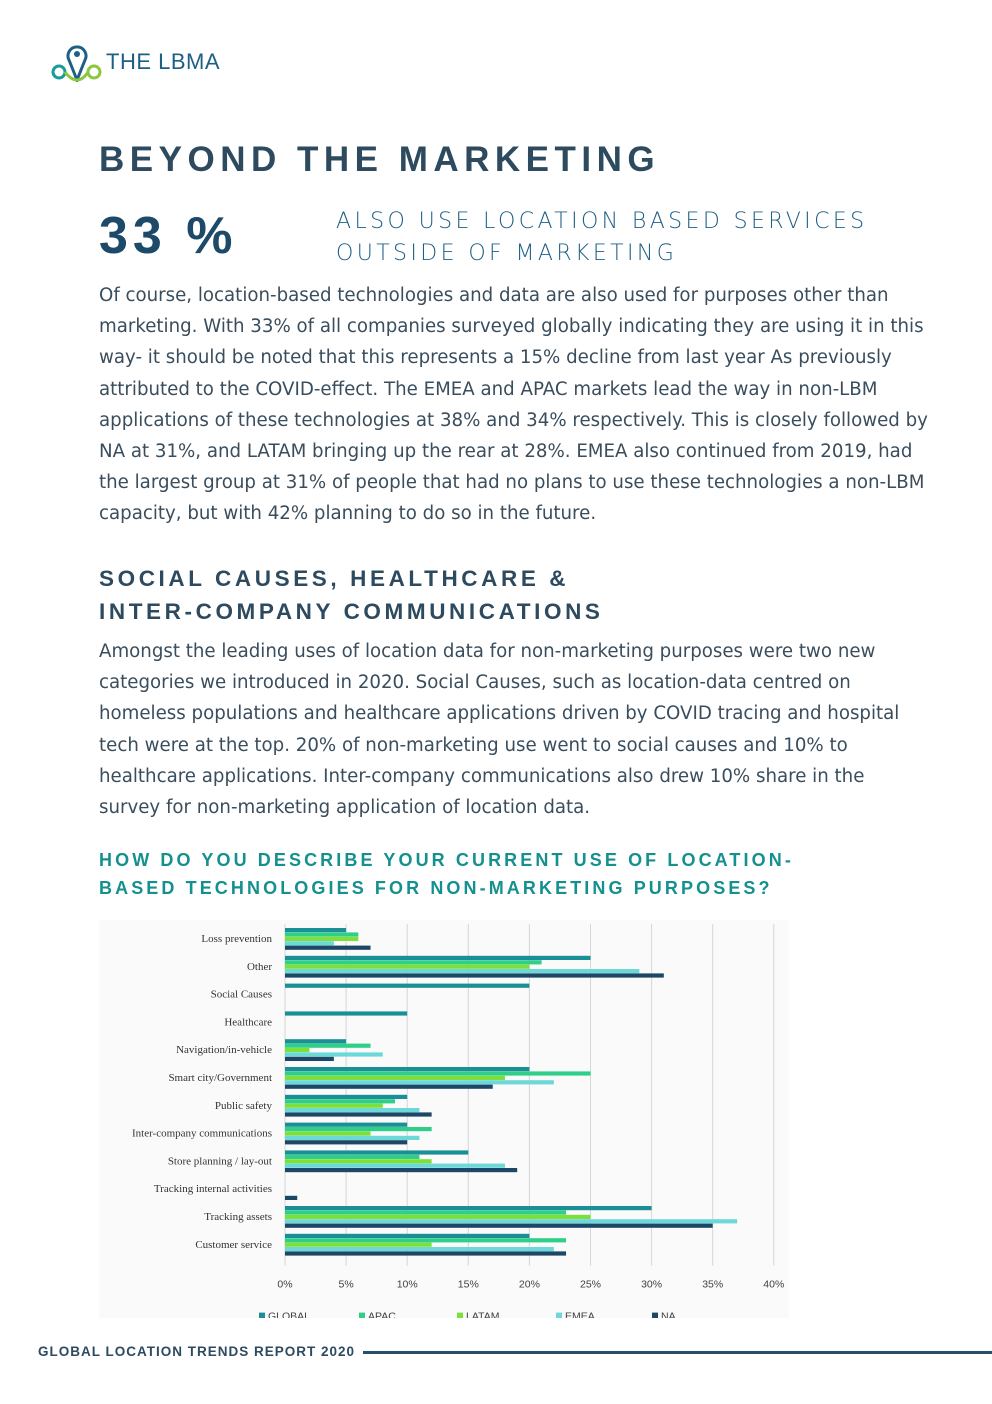 This screenshot has height=1404, width=992. I want to click on footer-report-title: GLOBAL LOCATION TRENDS REPORT 2020, so click(197, 1351).